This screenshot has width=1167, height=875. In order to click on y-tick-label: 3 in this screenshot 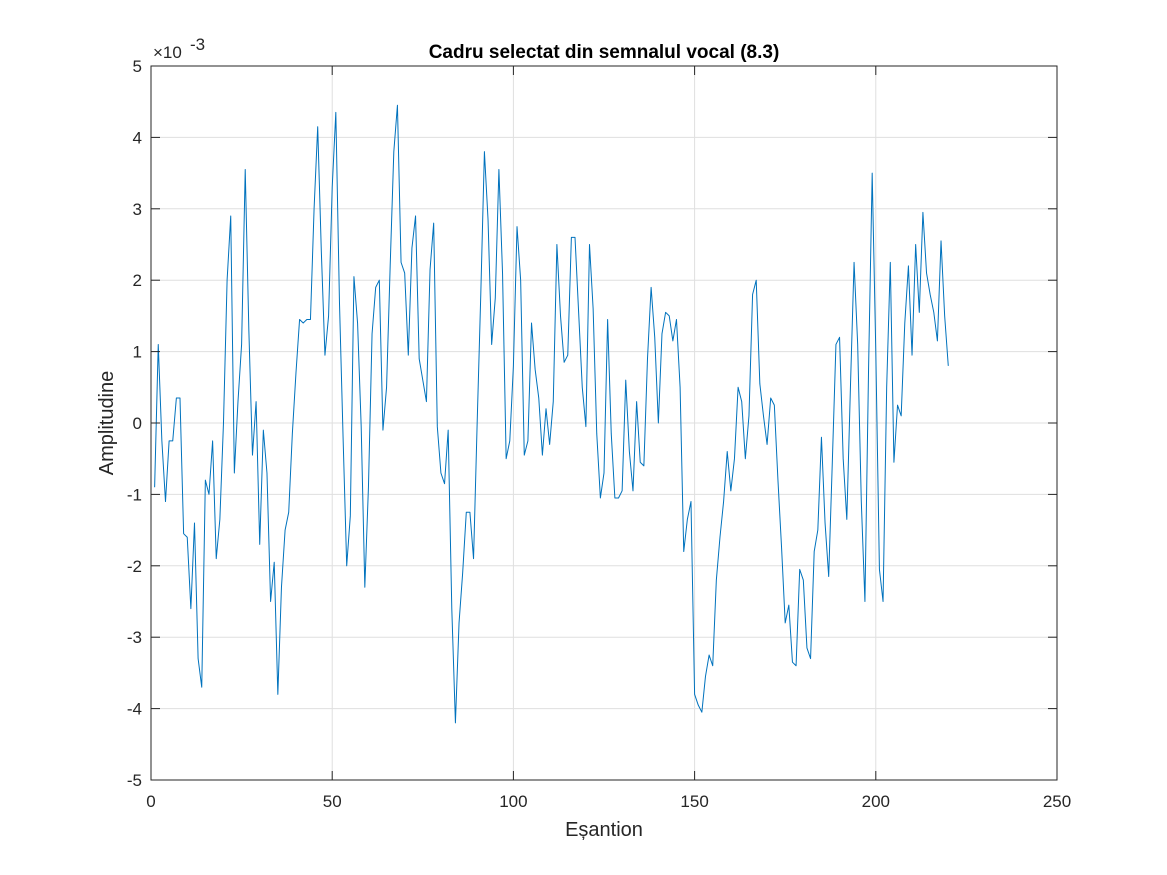, I will do `click(137, 209)`.